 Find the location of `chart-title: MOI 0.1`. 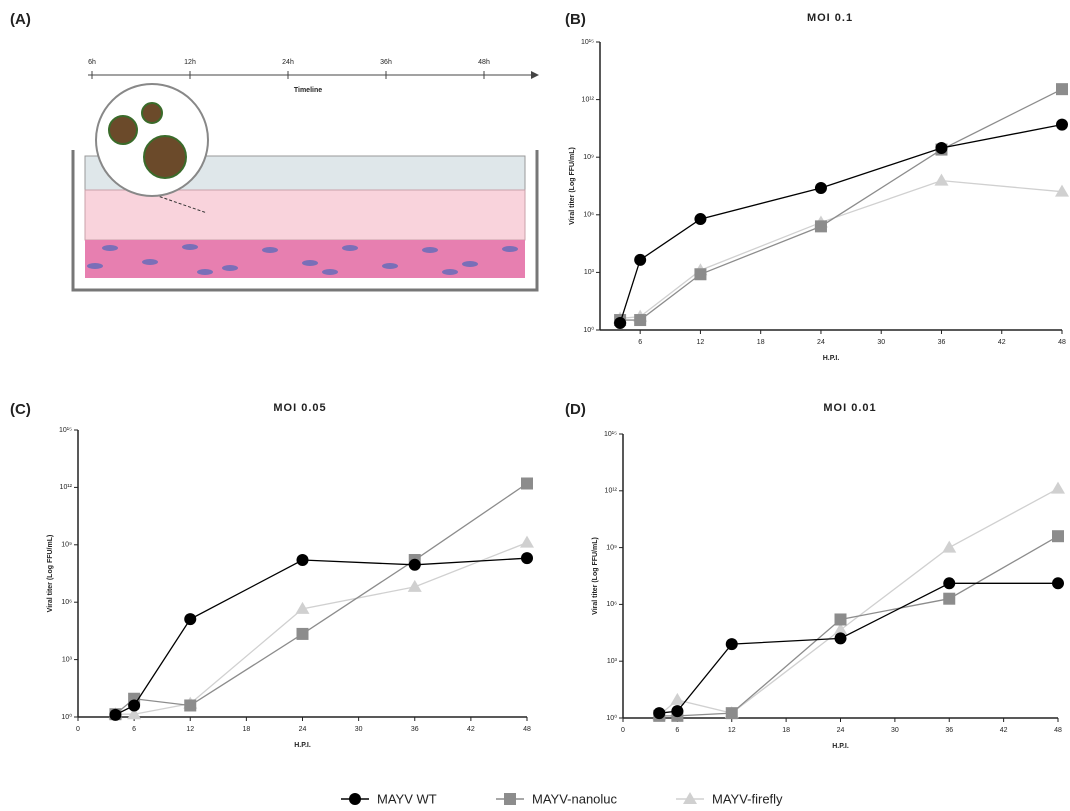

chart-title: MOI 0.1 is located at coordinates (830, 18).